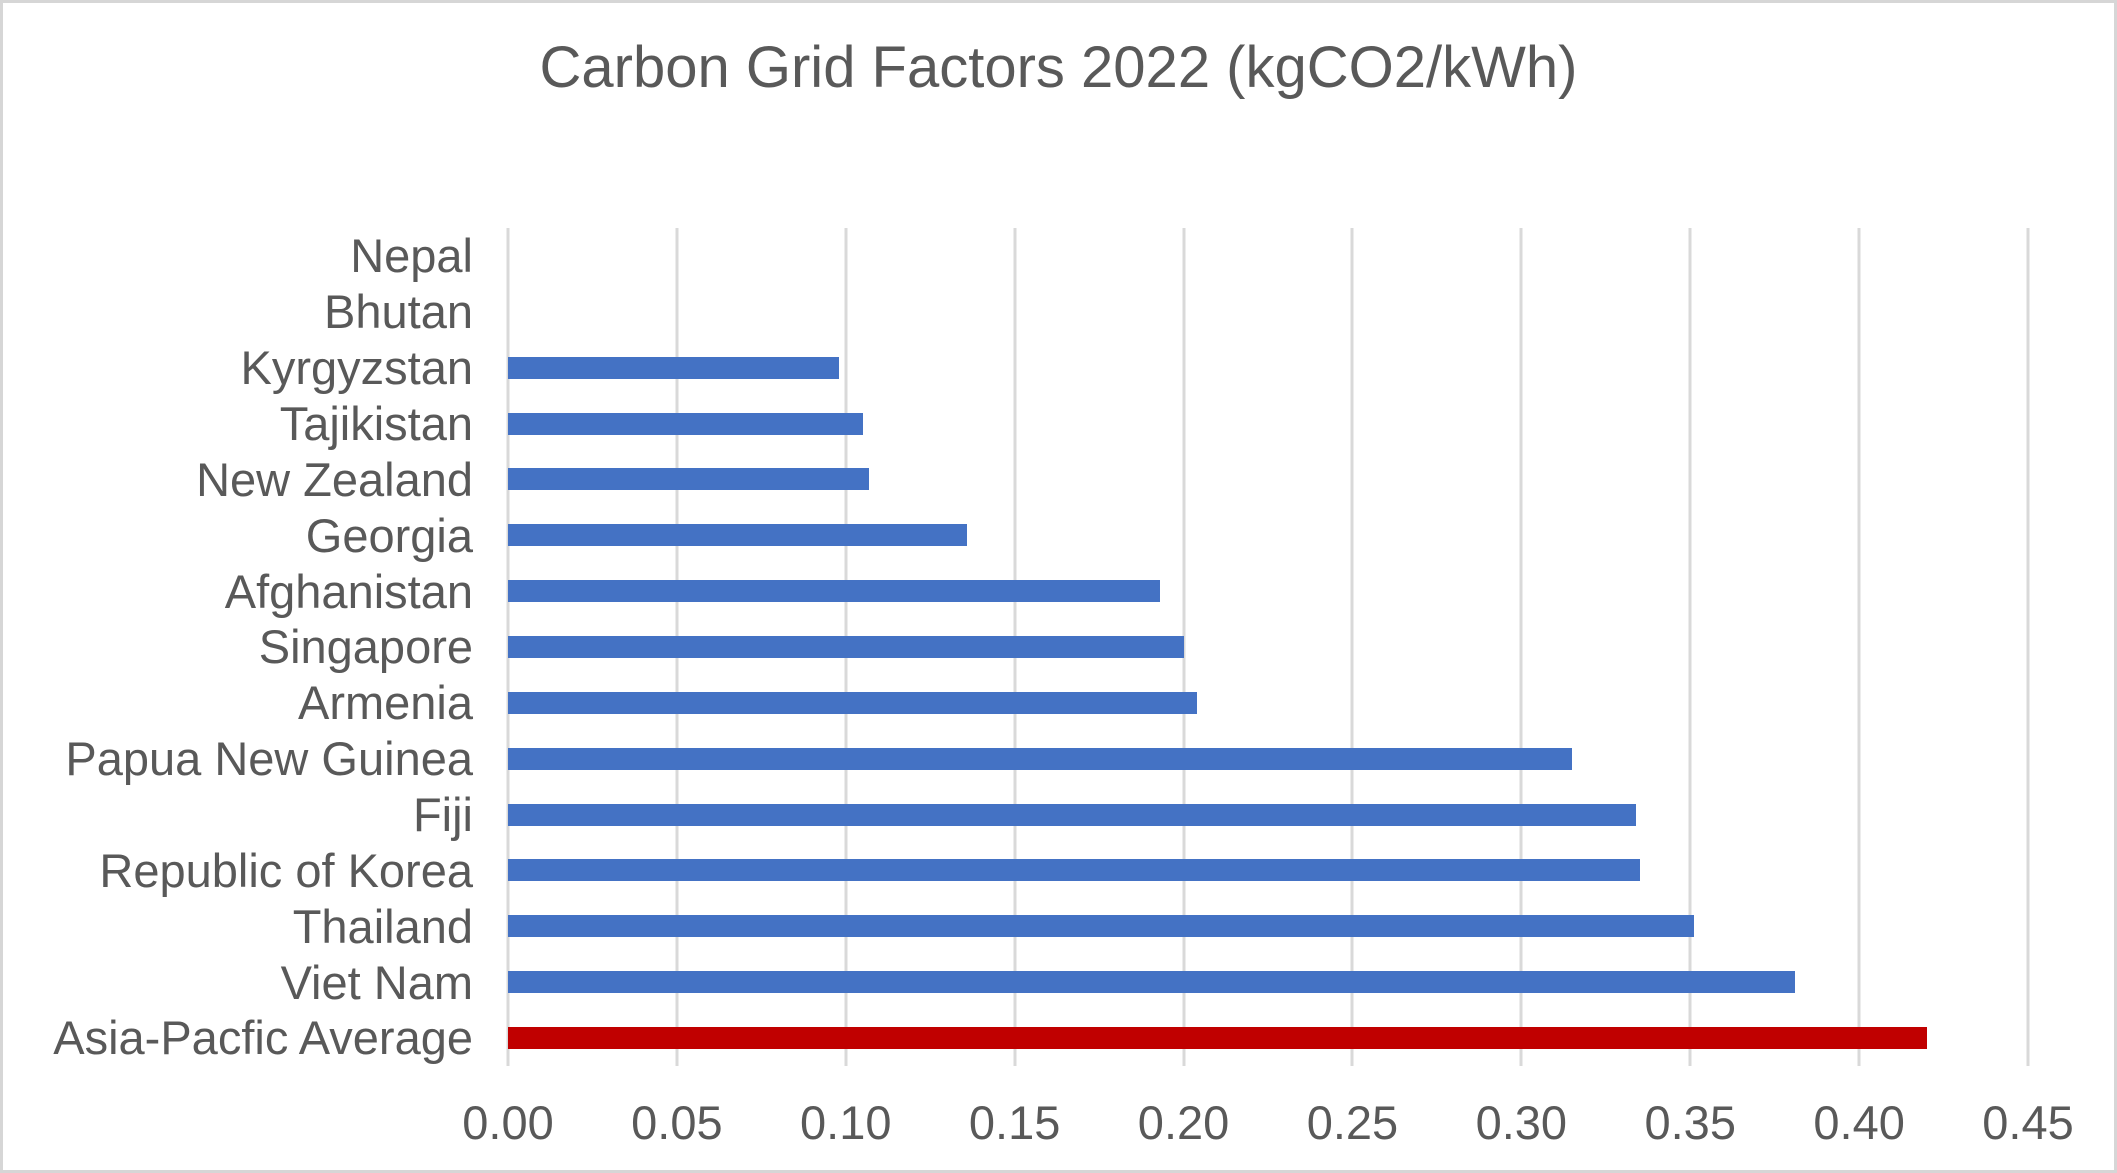 This screenshot has width=2117, height=1173. What do you see at coordinates (1690, 1122) in the screenshot?
I see `x-tick-label: 0.35` at bounding box center [1690, 1122].